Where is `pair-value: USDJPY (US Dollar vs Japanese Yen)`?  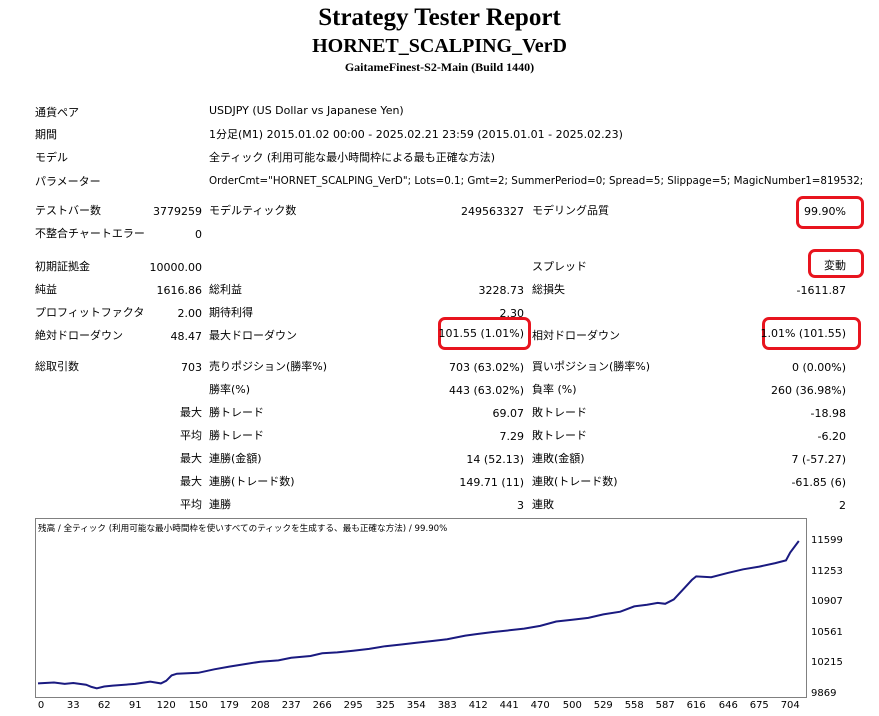
pair-value: USDJPY (US Dollar vs Japanese Yen) is located at coordinates (306, 110).